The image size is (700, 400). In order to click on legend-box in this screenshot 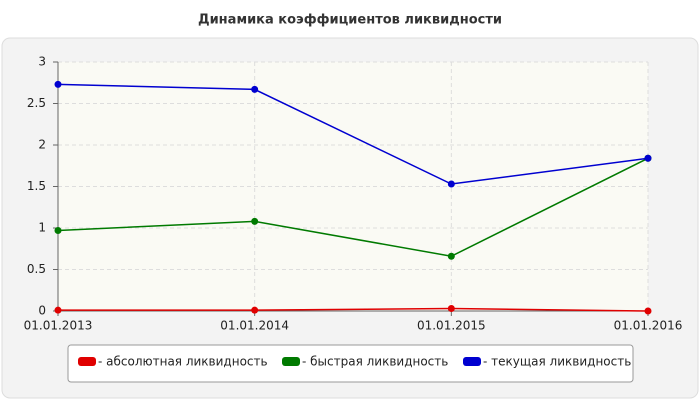, I will do `click(350, 363)`.